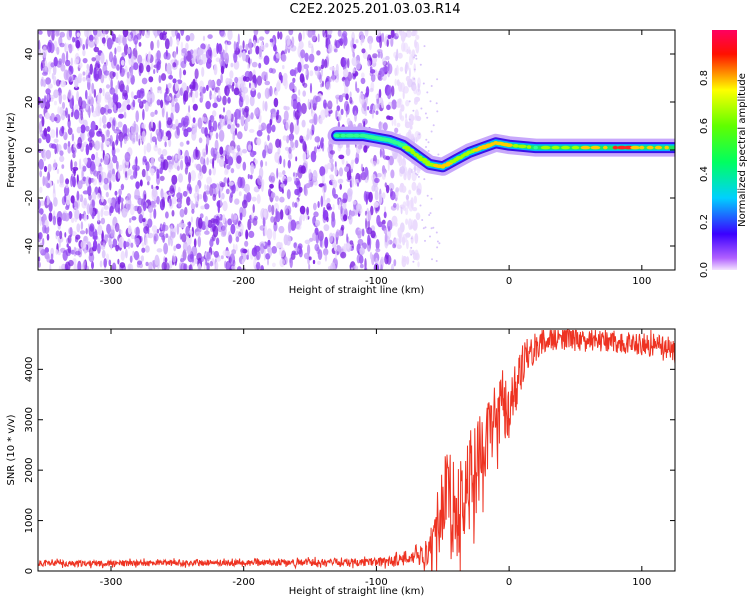 Image resolution: width=750 pixels, height=600 pixels. Describe the element at coordinates (724, 150) in the screenshot. I see `colorbar-fill` at that location.